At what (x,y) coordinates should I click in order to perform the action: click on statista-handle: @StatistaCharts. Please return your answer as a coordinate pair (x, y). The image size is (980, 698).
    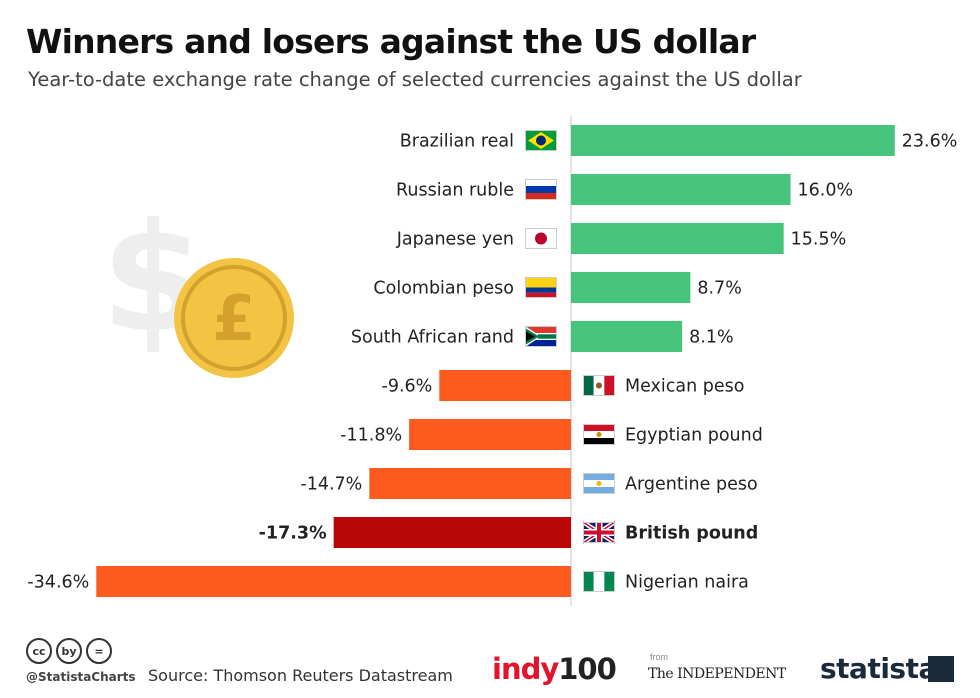
    Looking at the image, I should click on (81, 677).